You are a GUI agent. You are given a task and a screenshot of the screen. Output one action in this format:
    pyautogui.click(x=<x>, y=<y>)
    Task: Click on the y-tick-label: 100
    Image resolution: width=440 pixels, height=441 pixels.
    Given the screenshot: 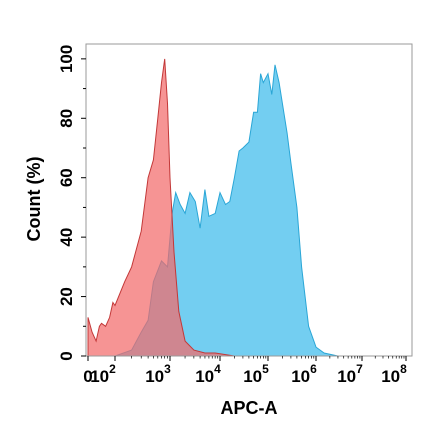 What is the action you would take?
    pyautogui.click(x=66, y=59)
    